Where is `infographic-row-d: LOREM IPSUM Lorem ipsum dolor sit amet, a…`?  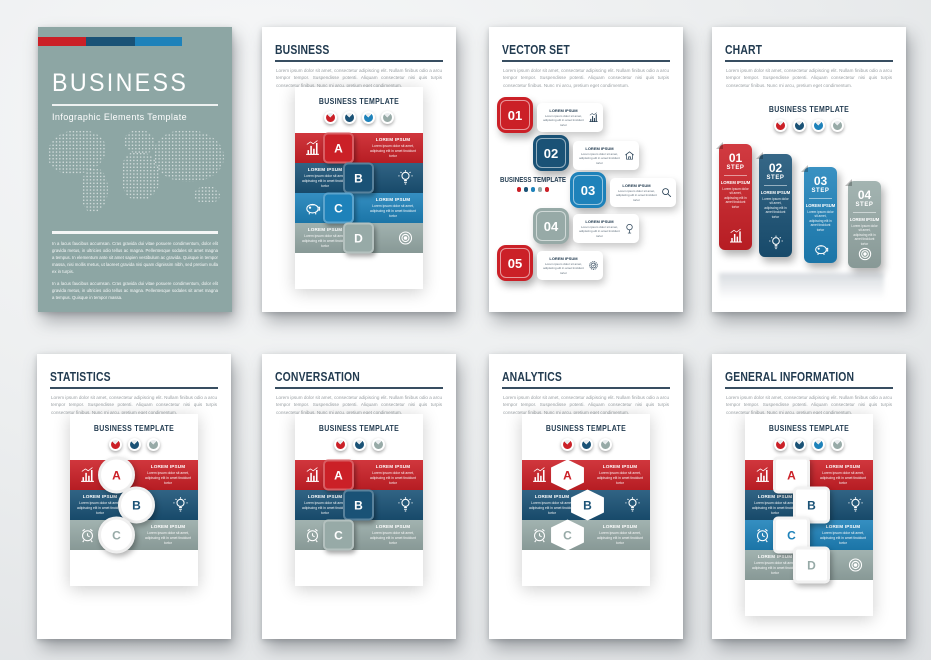
infographic-row-d: LOREM IPSUM Lorem ipsum dolor sit amet, a… is located at coordinates (359, 238).